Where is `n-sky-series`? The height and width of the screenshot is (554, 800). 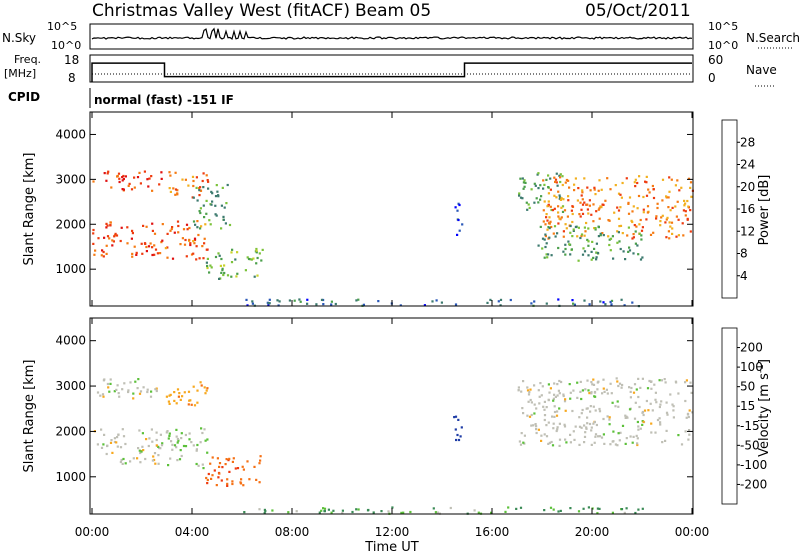 n-sky-series is located at coordinates (392, 34).